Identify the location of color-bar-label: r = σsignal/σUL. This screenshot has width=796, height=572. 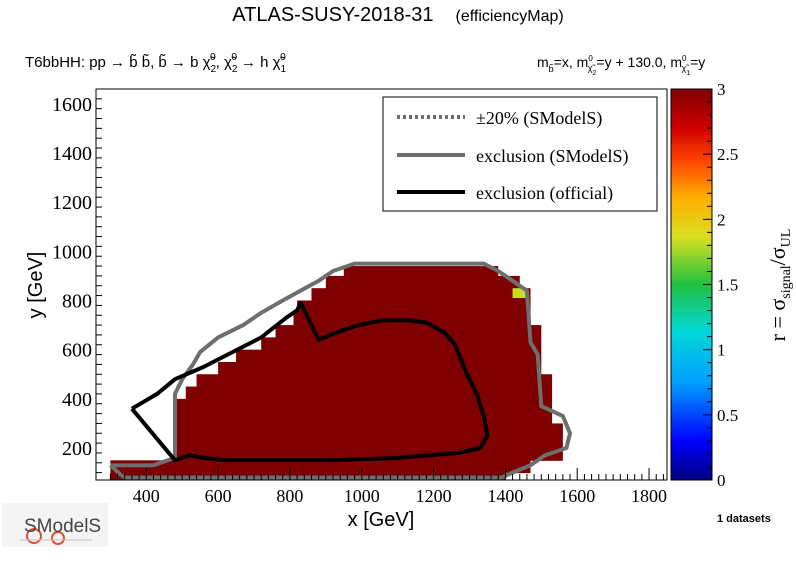
(779, 285).